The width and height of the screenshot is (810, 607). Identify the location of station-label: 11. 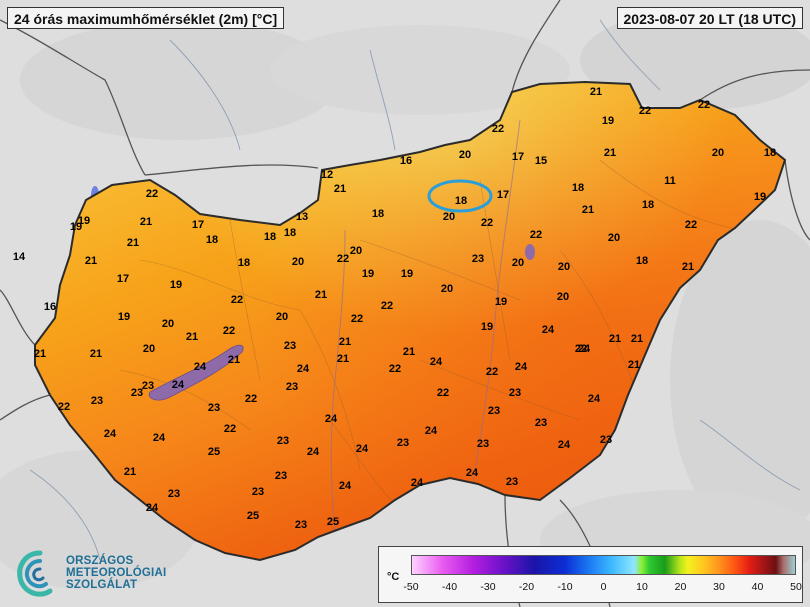
(670, 181).